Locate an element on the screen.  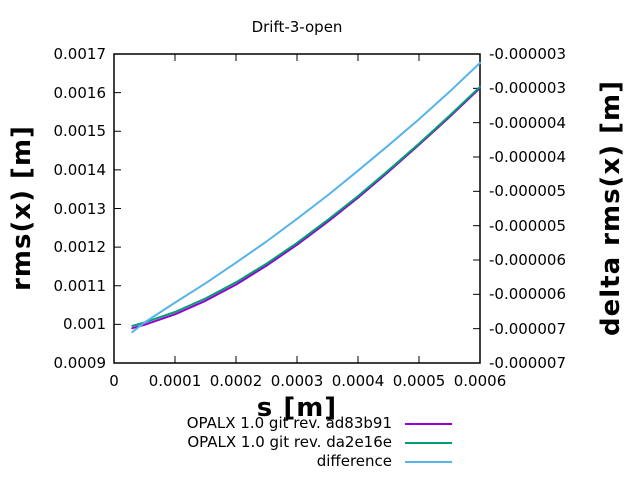
x-tick-label: 0.0003 is located at coordinates (297, 381).